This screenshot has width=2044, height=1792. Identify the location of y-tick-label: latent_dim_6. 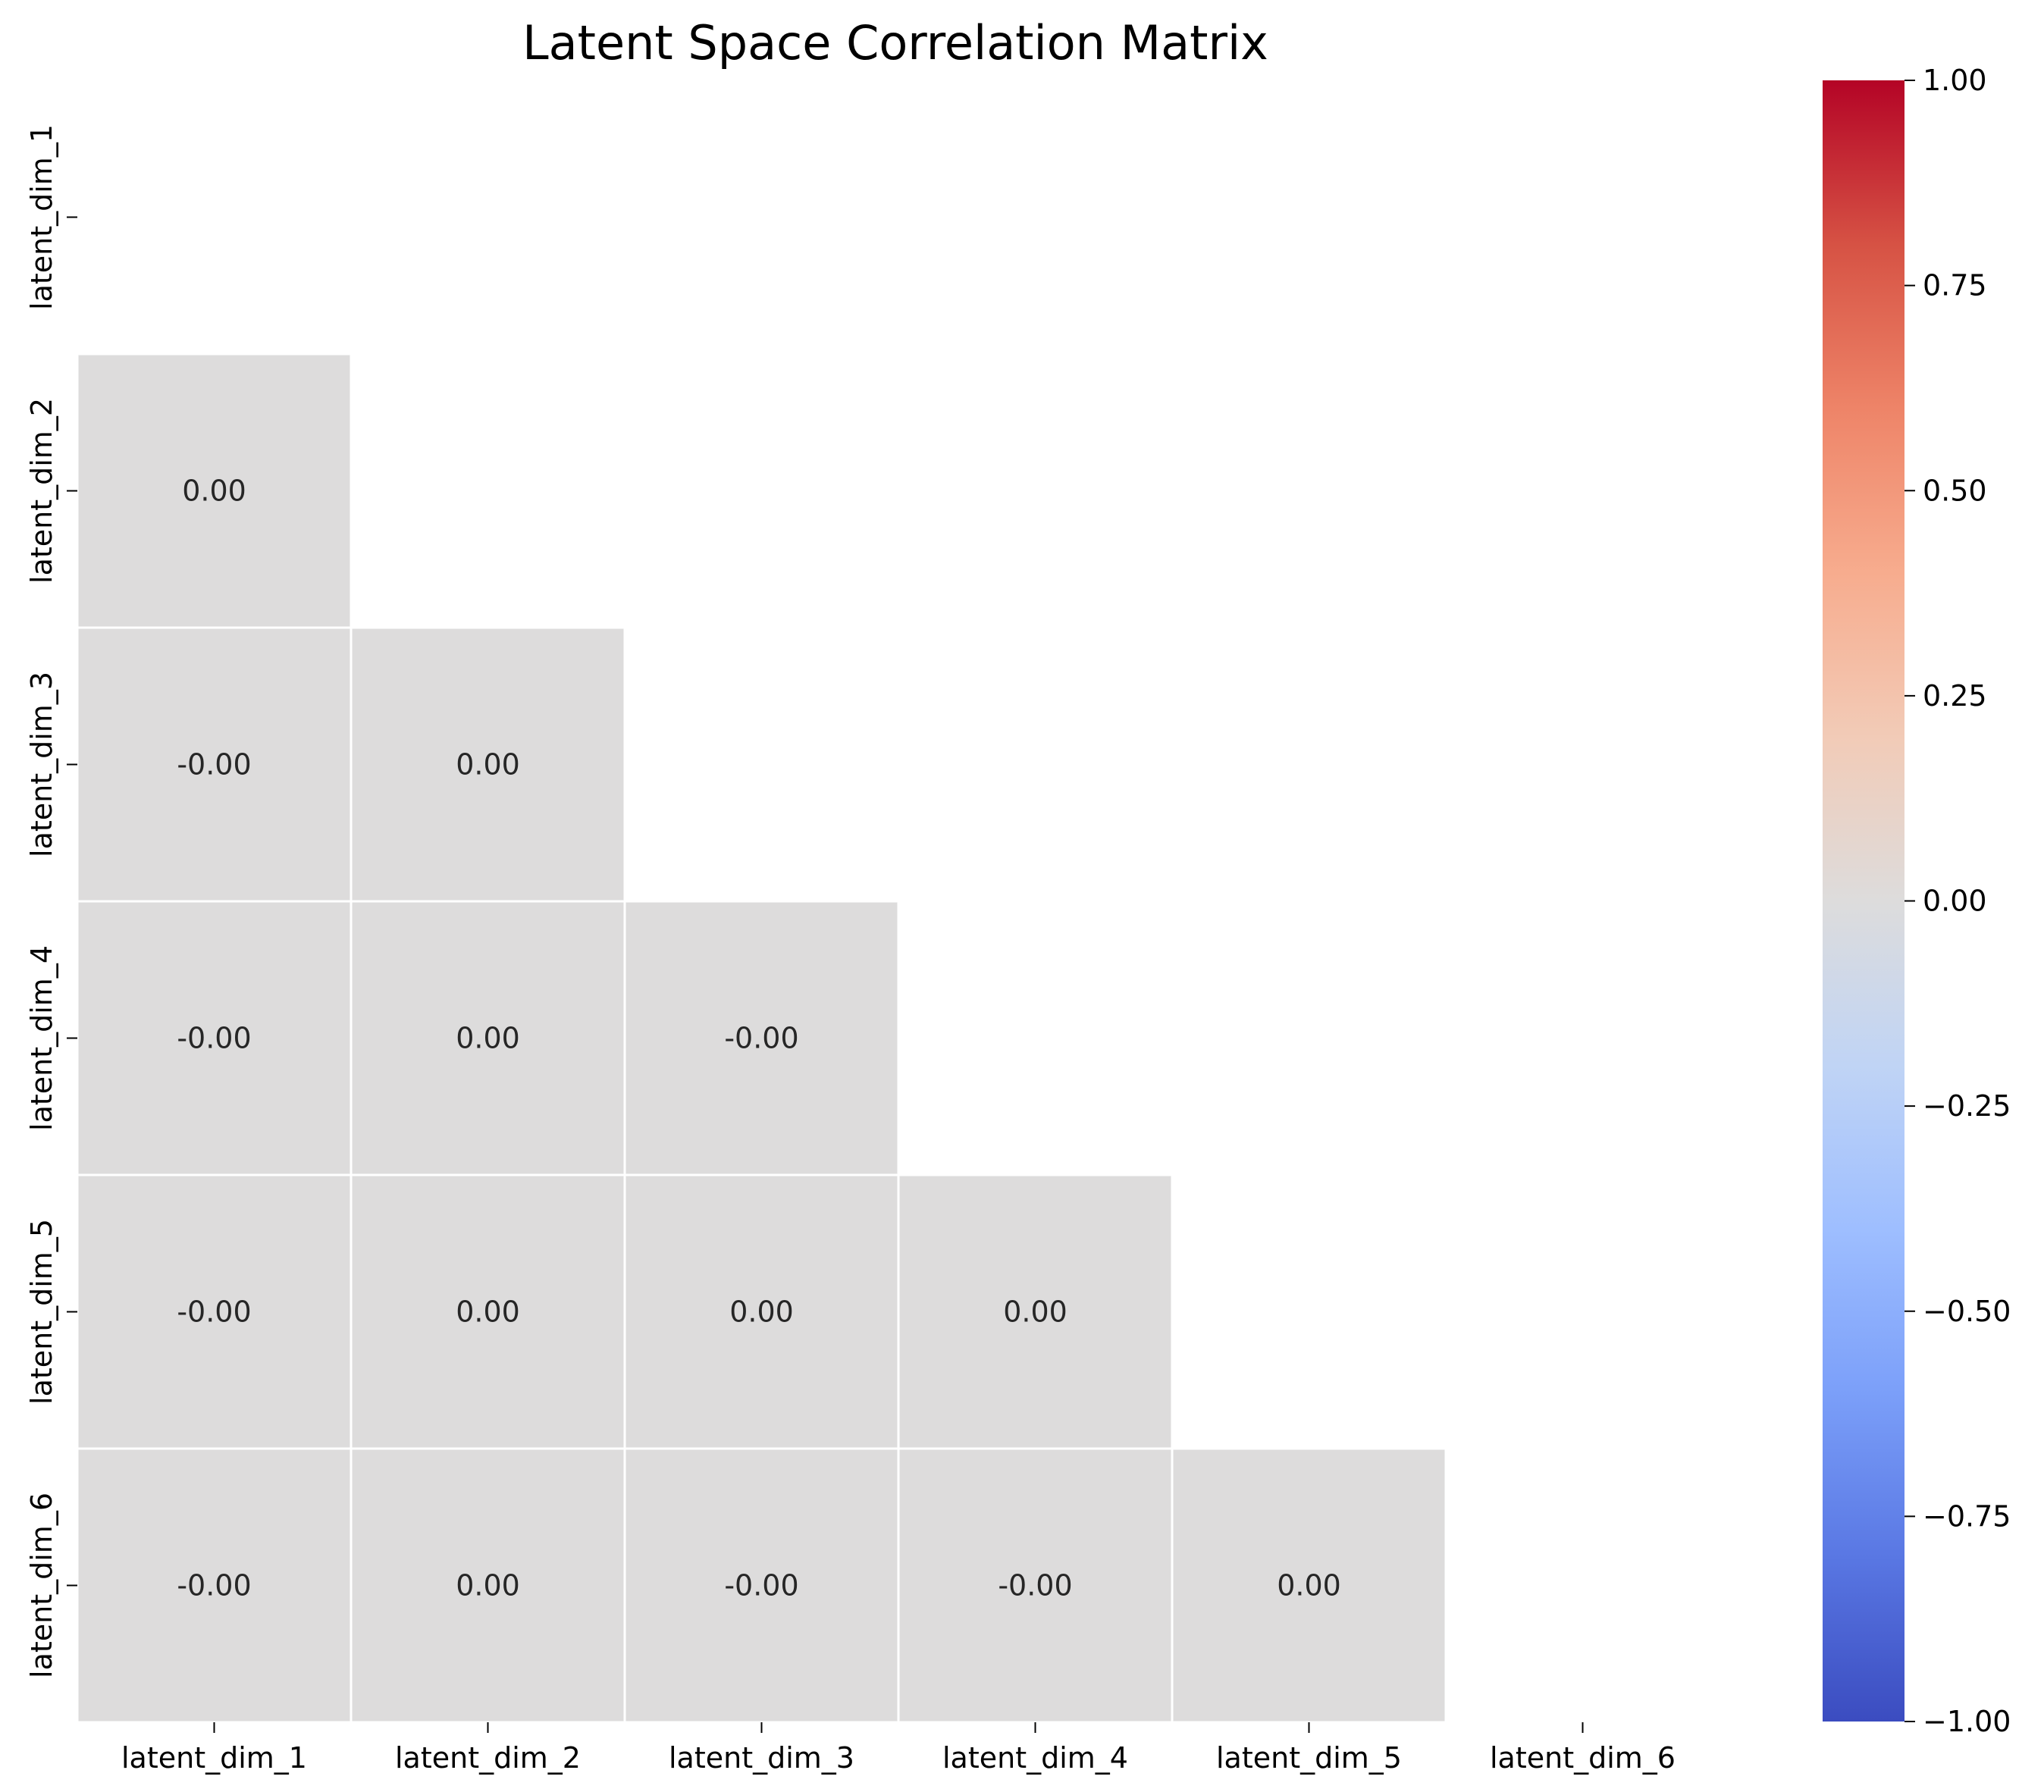
(41, 1585).